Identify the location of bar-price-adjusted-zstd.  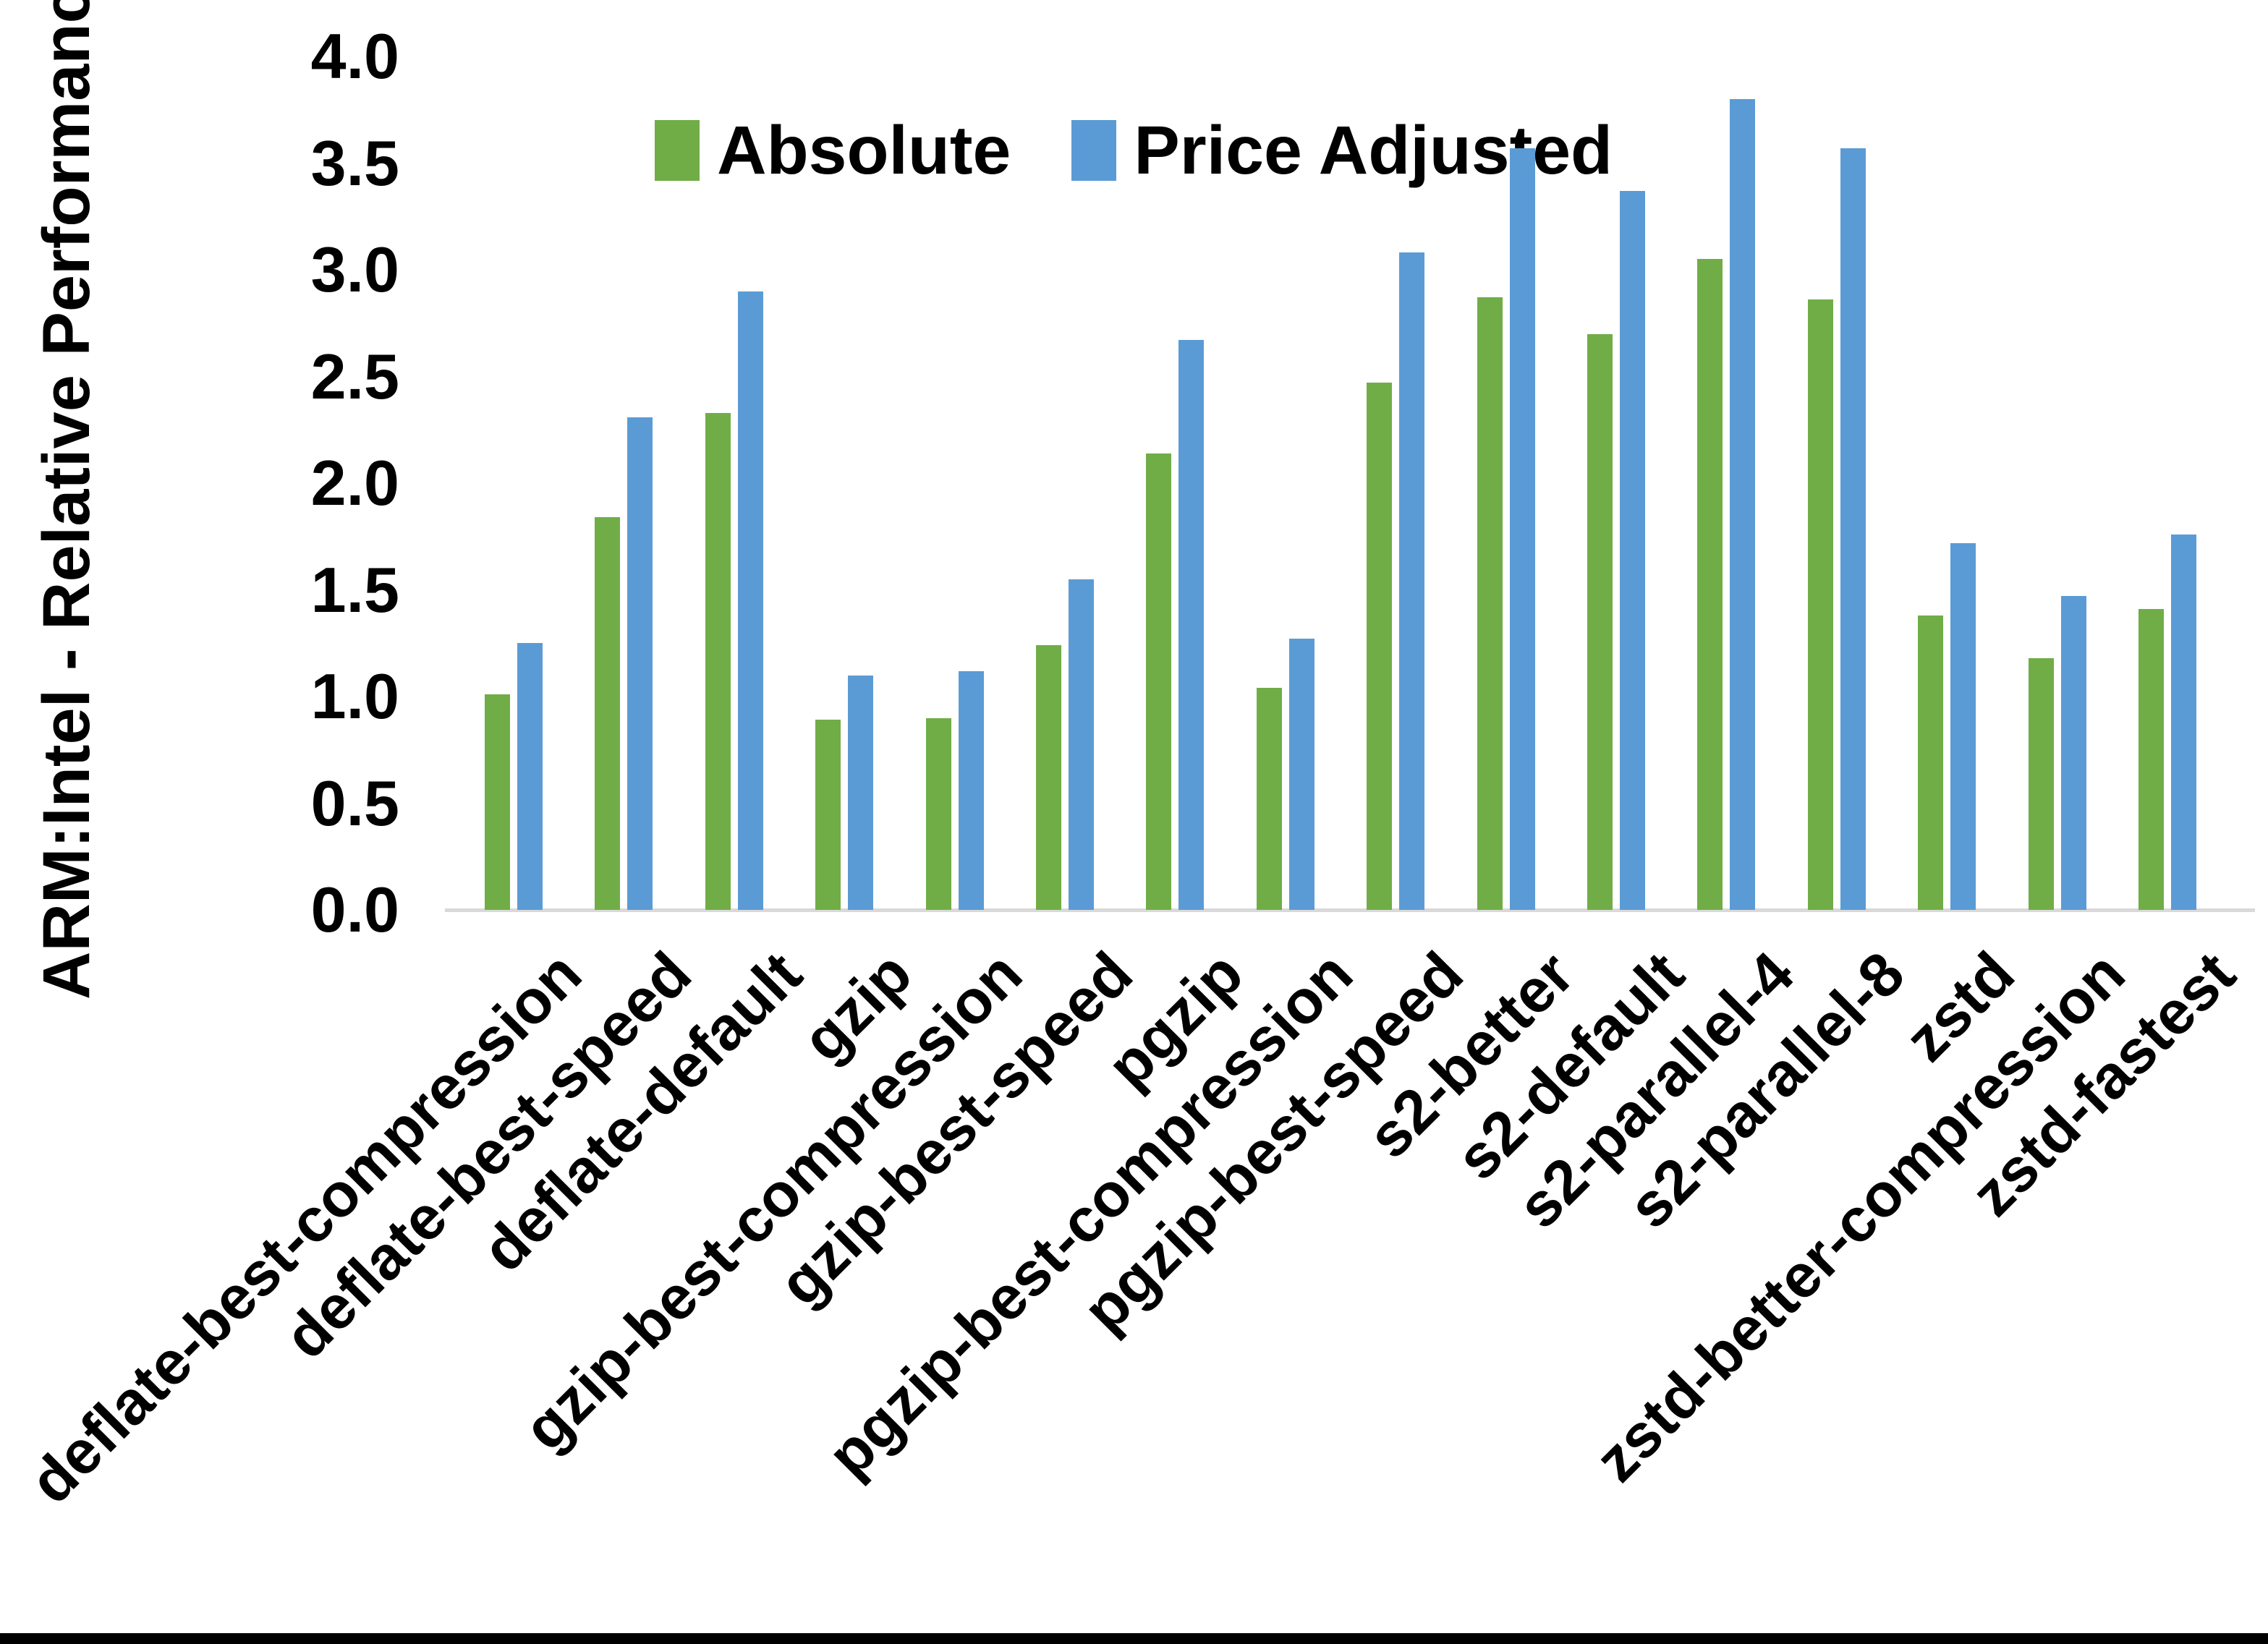
(1963, 726).